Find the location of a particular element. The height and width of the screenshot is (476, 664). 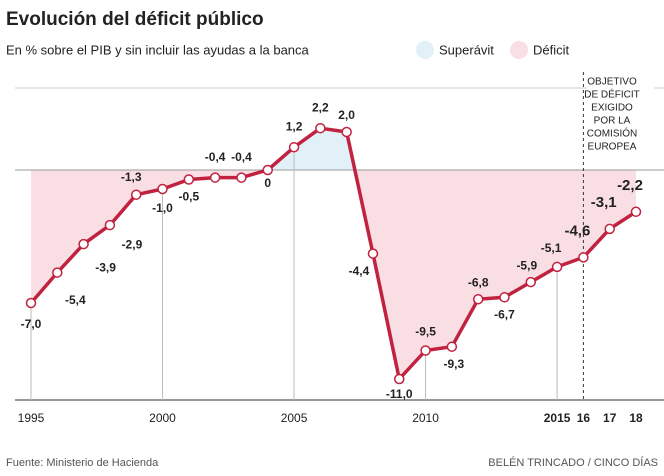

legend-label: Déficit is located at coordinates (551, 49).